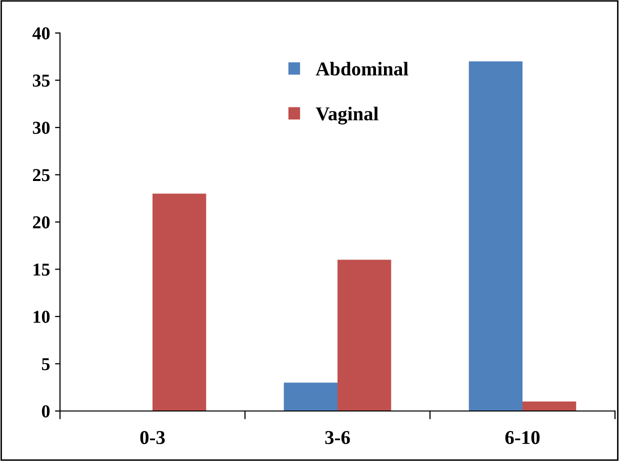 This screenshot has width=619, height=461. Describe the element at coordinates (41, 80) in the screenshot. I see `y-tick-label: 35` at that location.